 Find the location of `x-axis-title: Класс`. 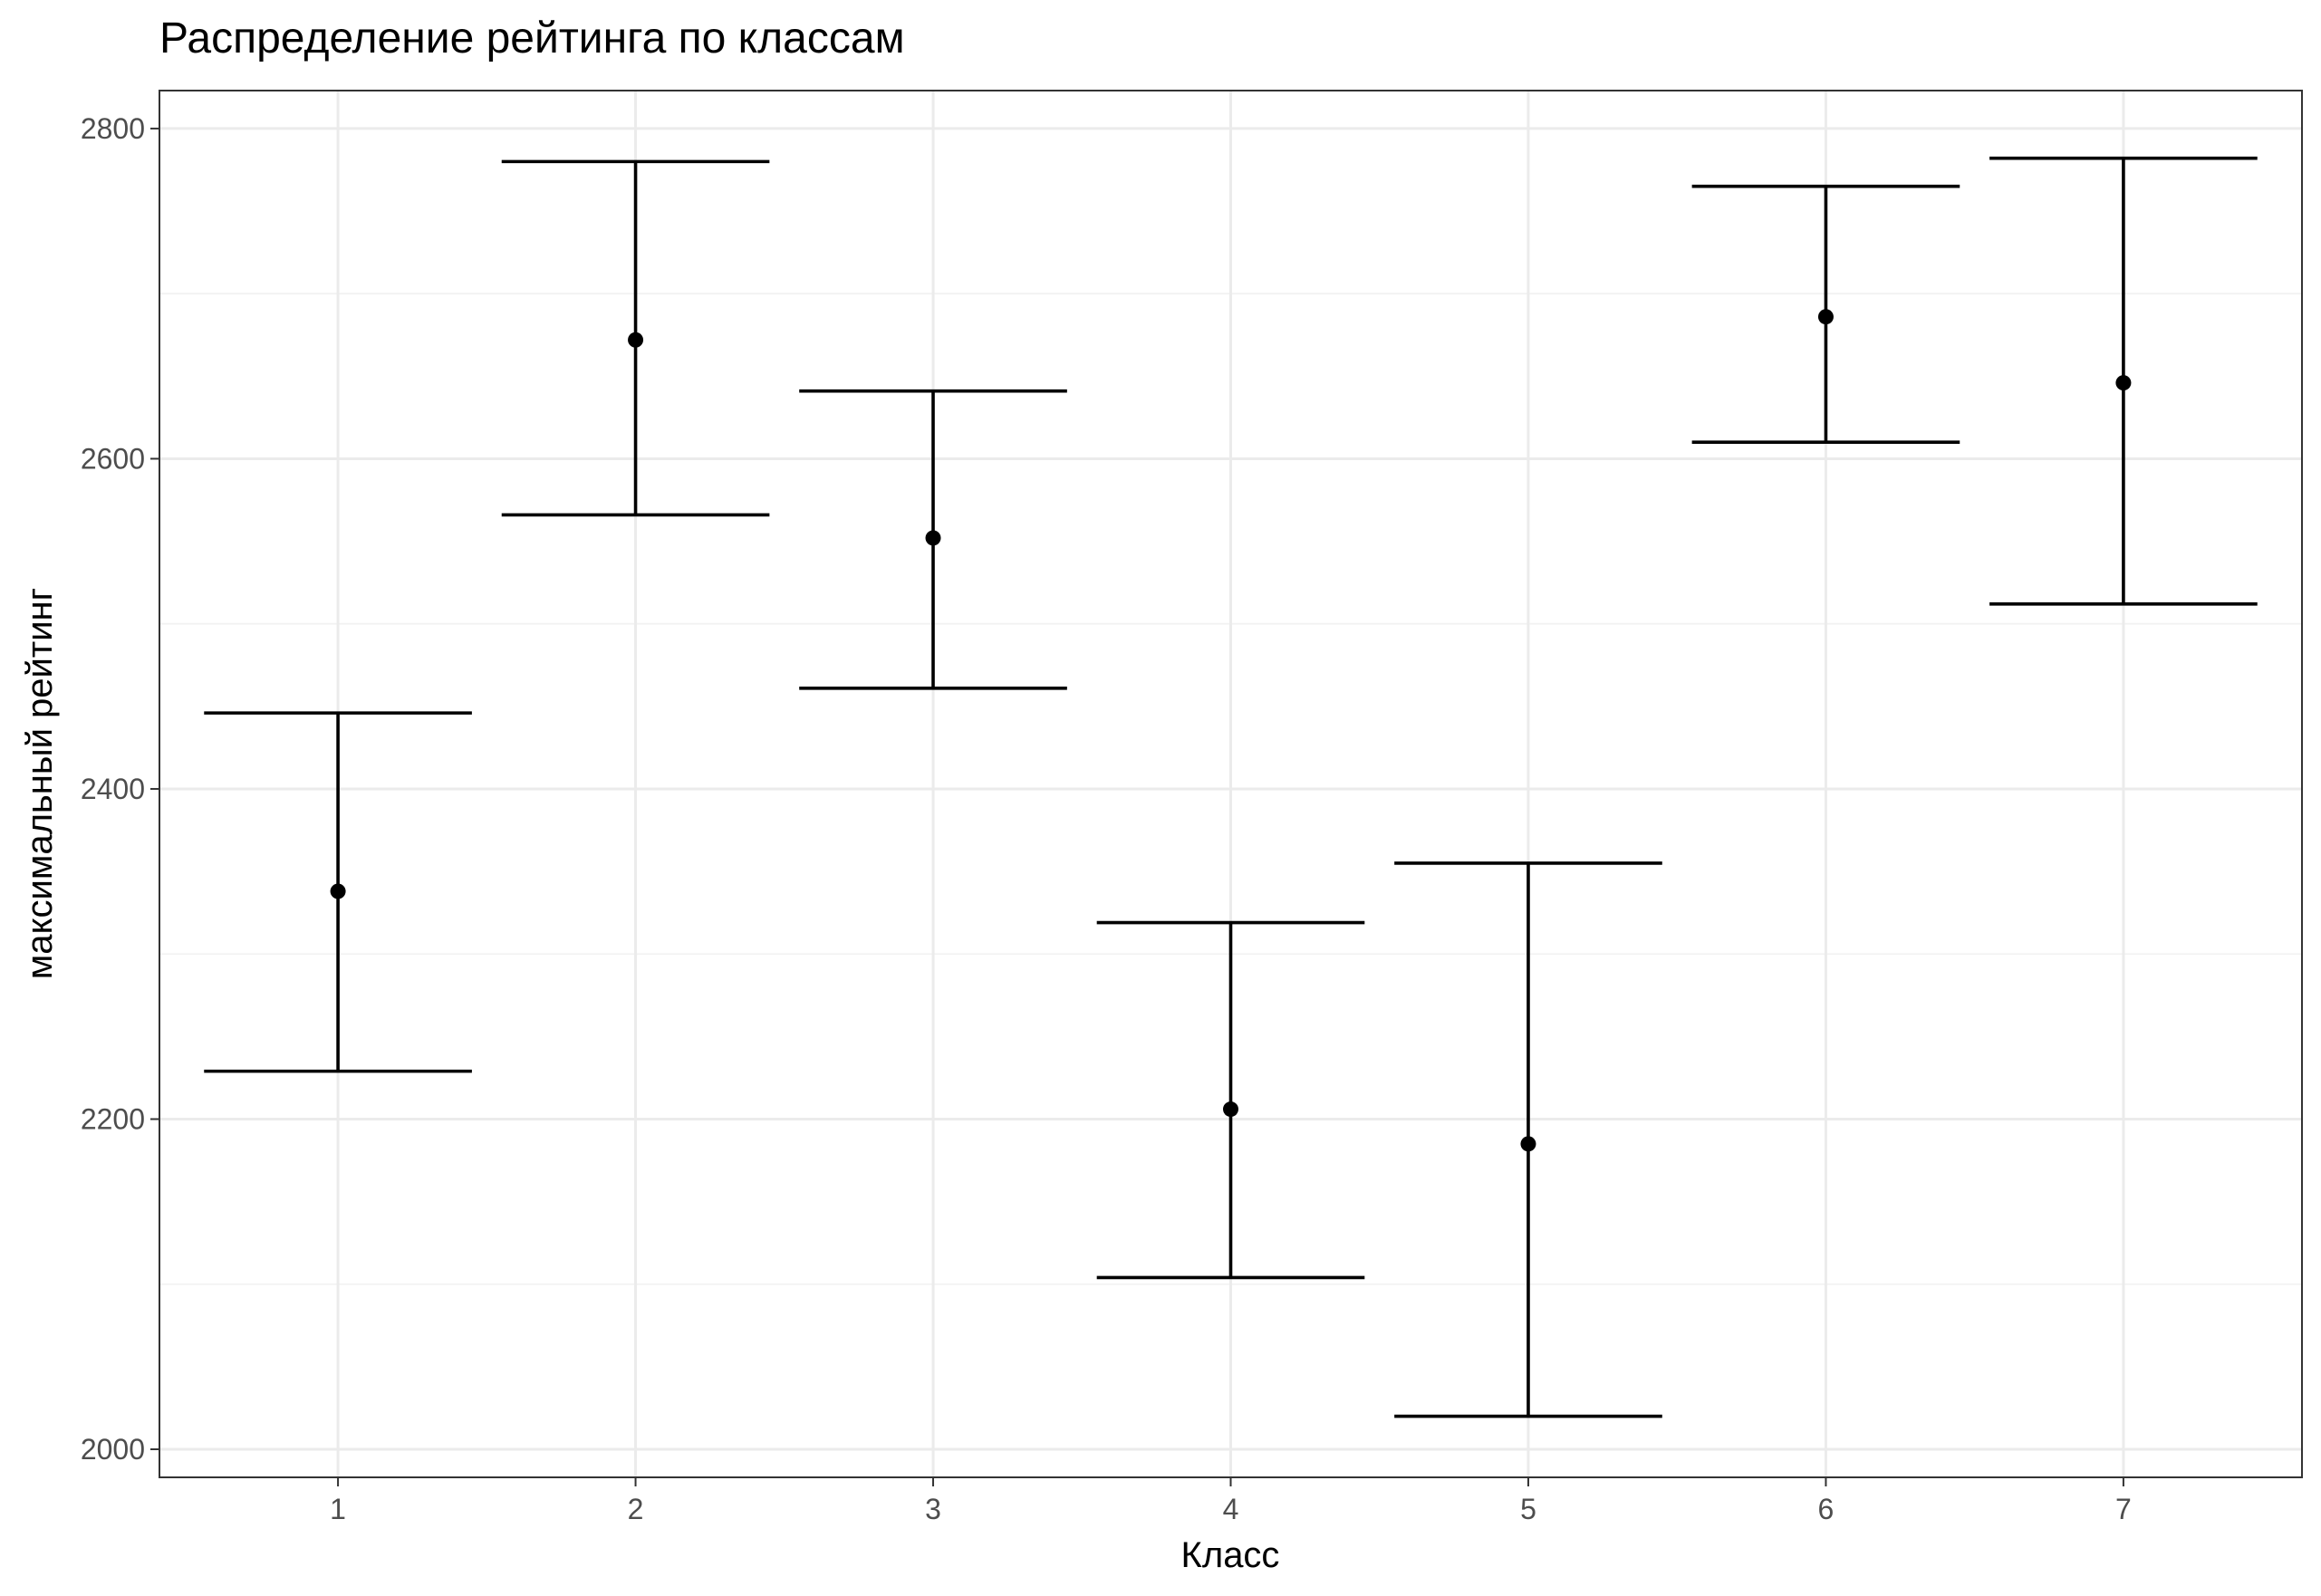

x-axis-title: Класс is located at coordinates (1230, 1555).